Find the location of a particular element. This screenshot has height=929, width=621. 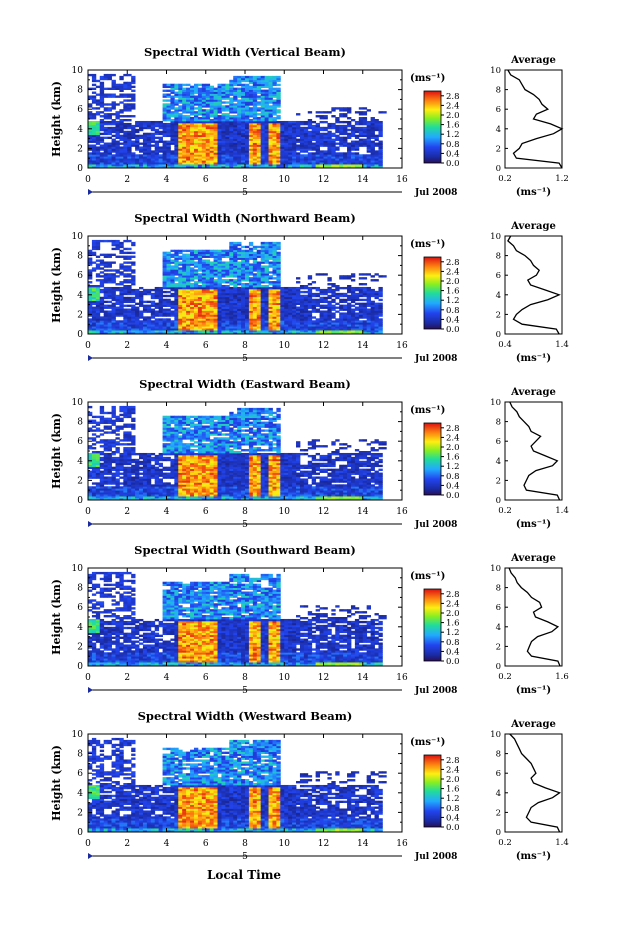

colorbar-tick-label: 0.0 is located at coordinates (453, 164).